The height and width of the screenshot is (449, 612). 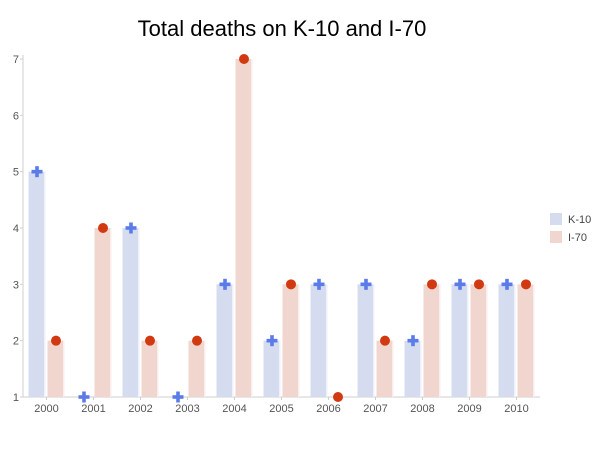 I want to click on marker-circle-2005, so click(x=291, y=284).